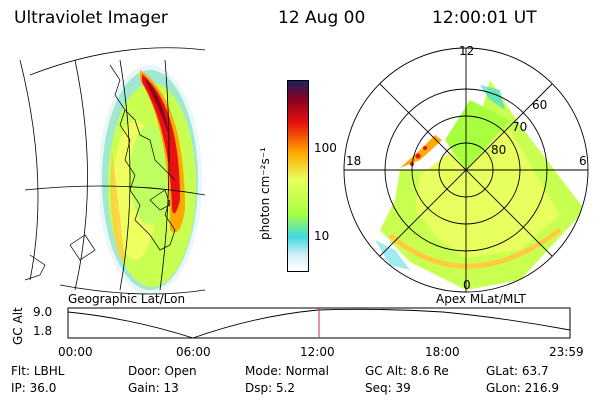 The width and height of the screenshot is (600, 400). What do you see at coordinates (467, 51) in the screenshot?
I see `mlt-label-12: 12` at bounding box center [467, 51].